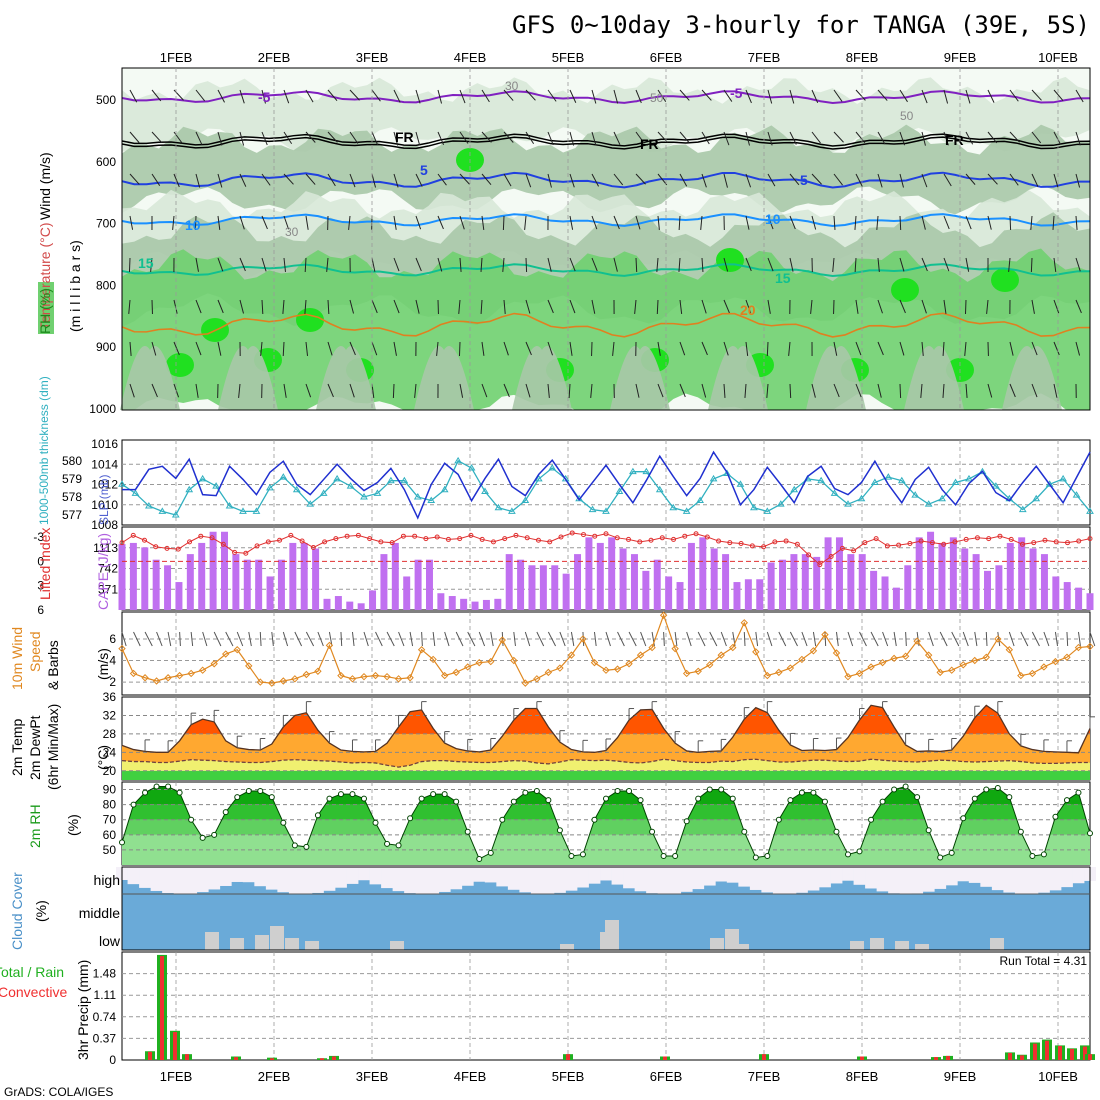 This screenshot has width=1100, height=1100. I want to click on label-10m-wind: 10m Wind, so click(17, 658).